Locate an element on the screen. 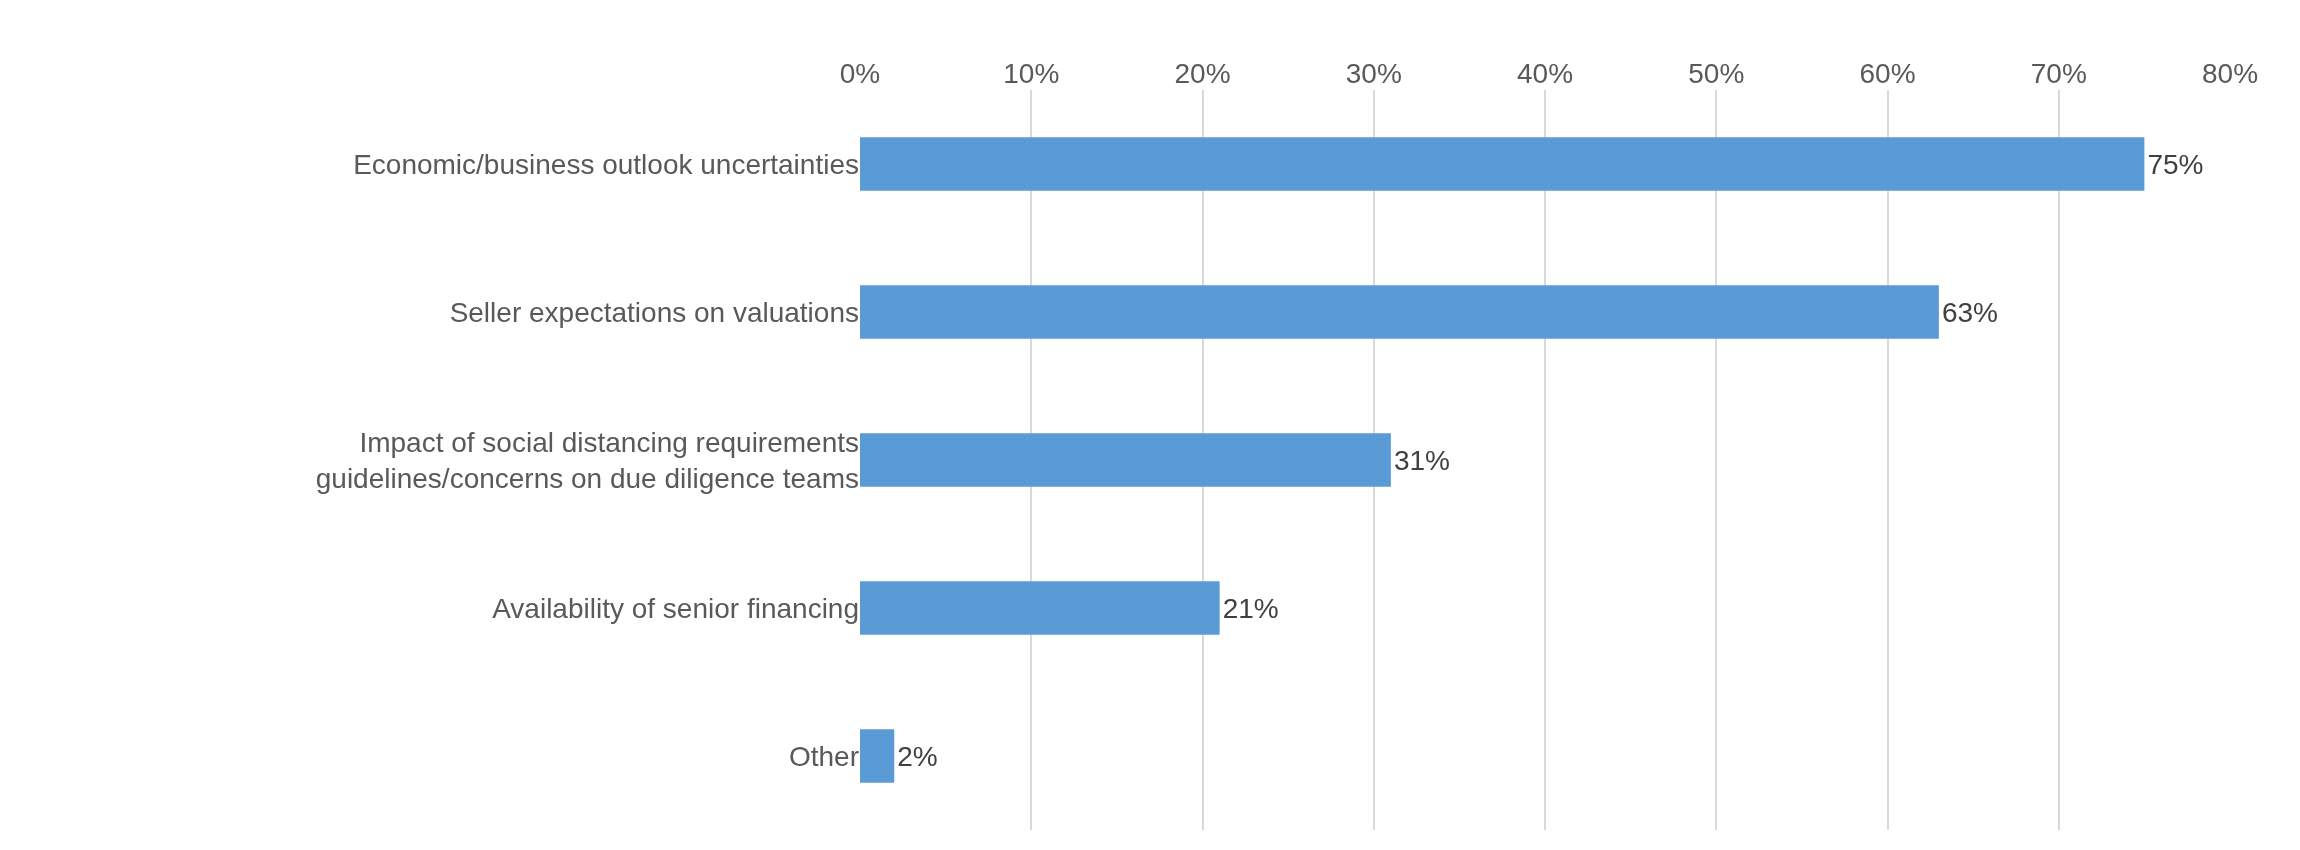 This screenshot has width=2300, height=850. y-tick-label: Seller expectations on valuations is located at coordinates (654, 312).